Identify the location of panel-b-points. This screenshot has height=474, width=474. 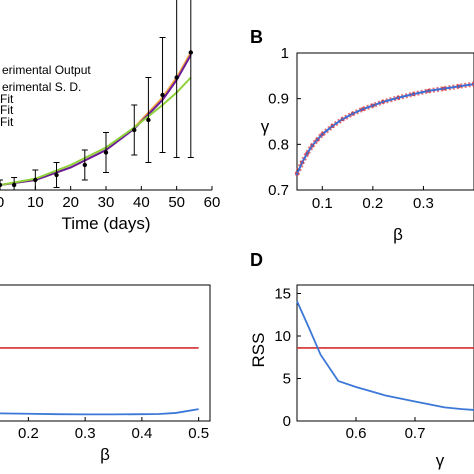
(384, 128).